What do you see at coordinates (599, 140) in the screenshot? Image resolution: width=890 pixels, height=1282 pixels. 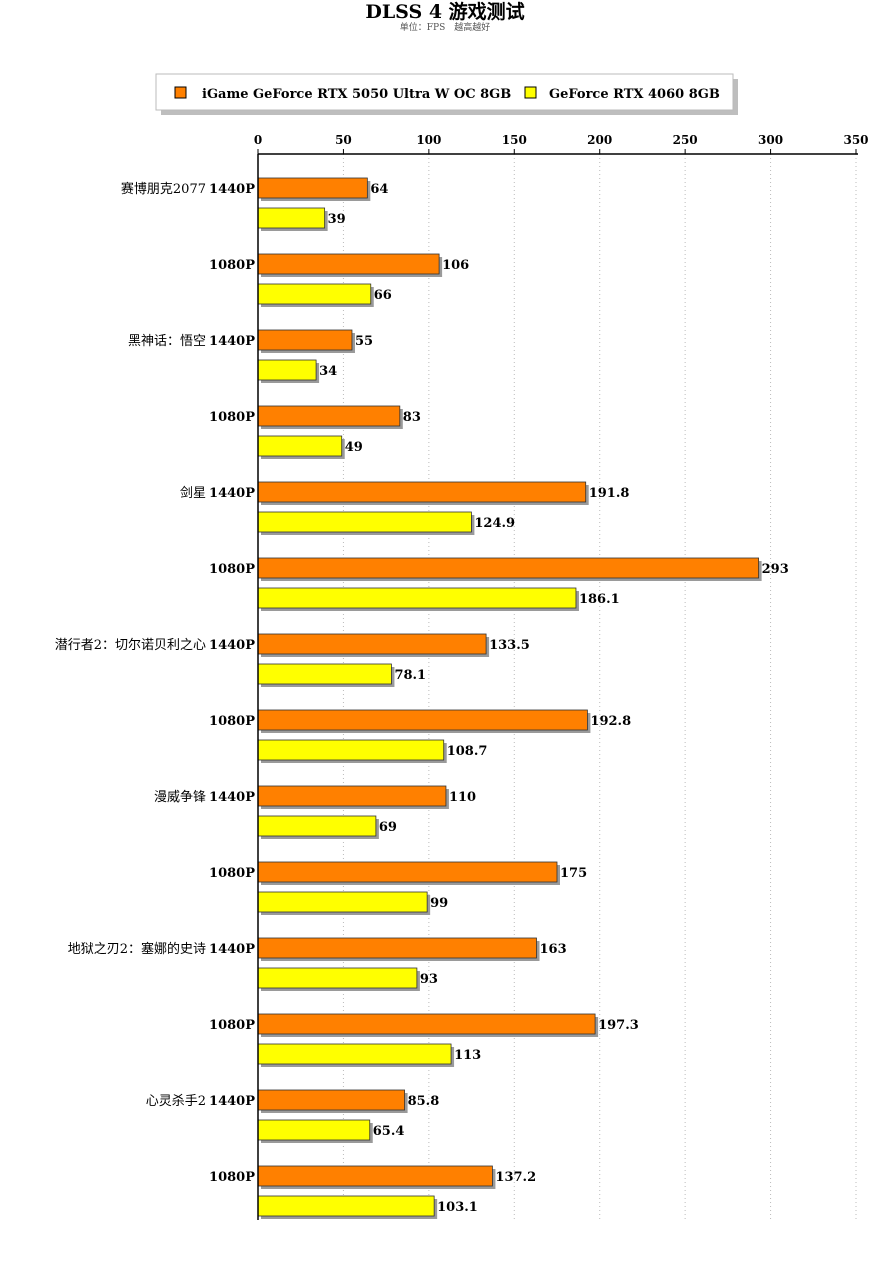 I see `x-tick-label: 200` at bounding box center [599, 140].